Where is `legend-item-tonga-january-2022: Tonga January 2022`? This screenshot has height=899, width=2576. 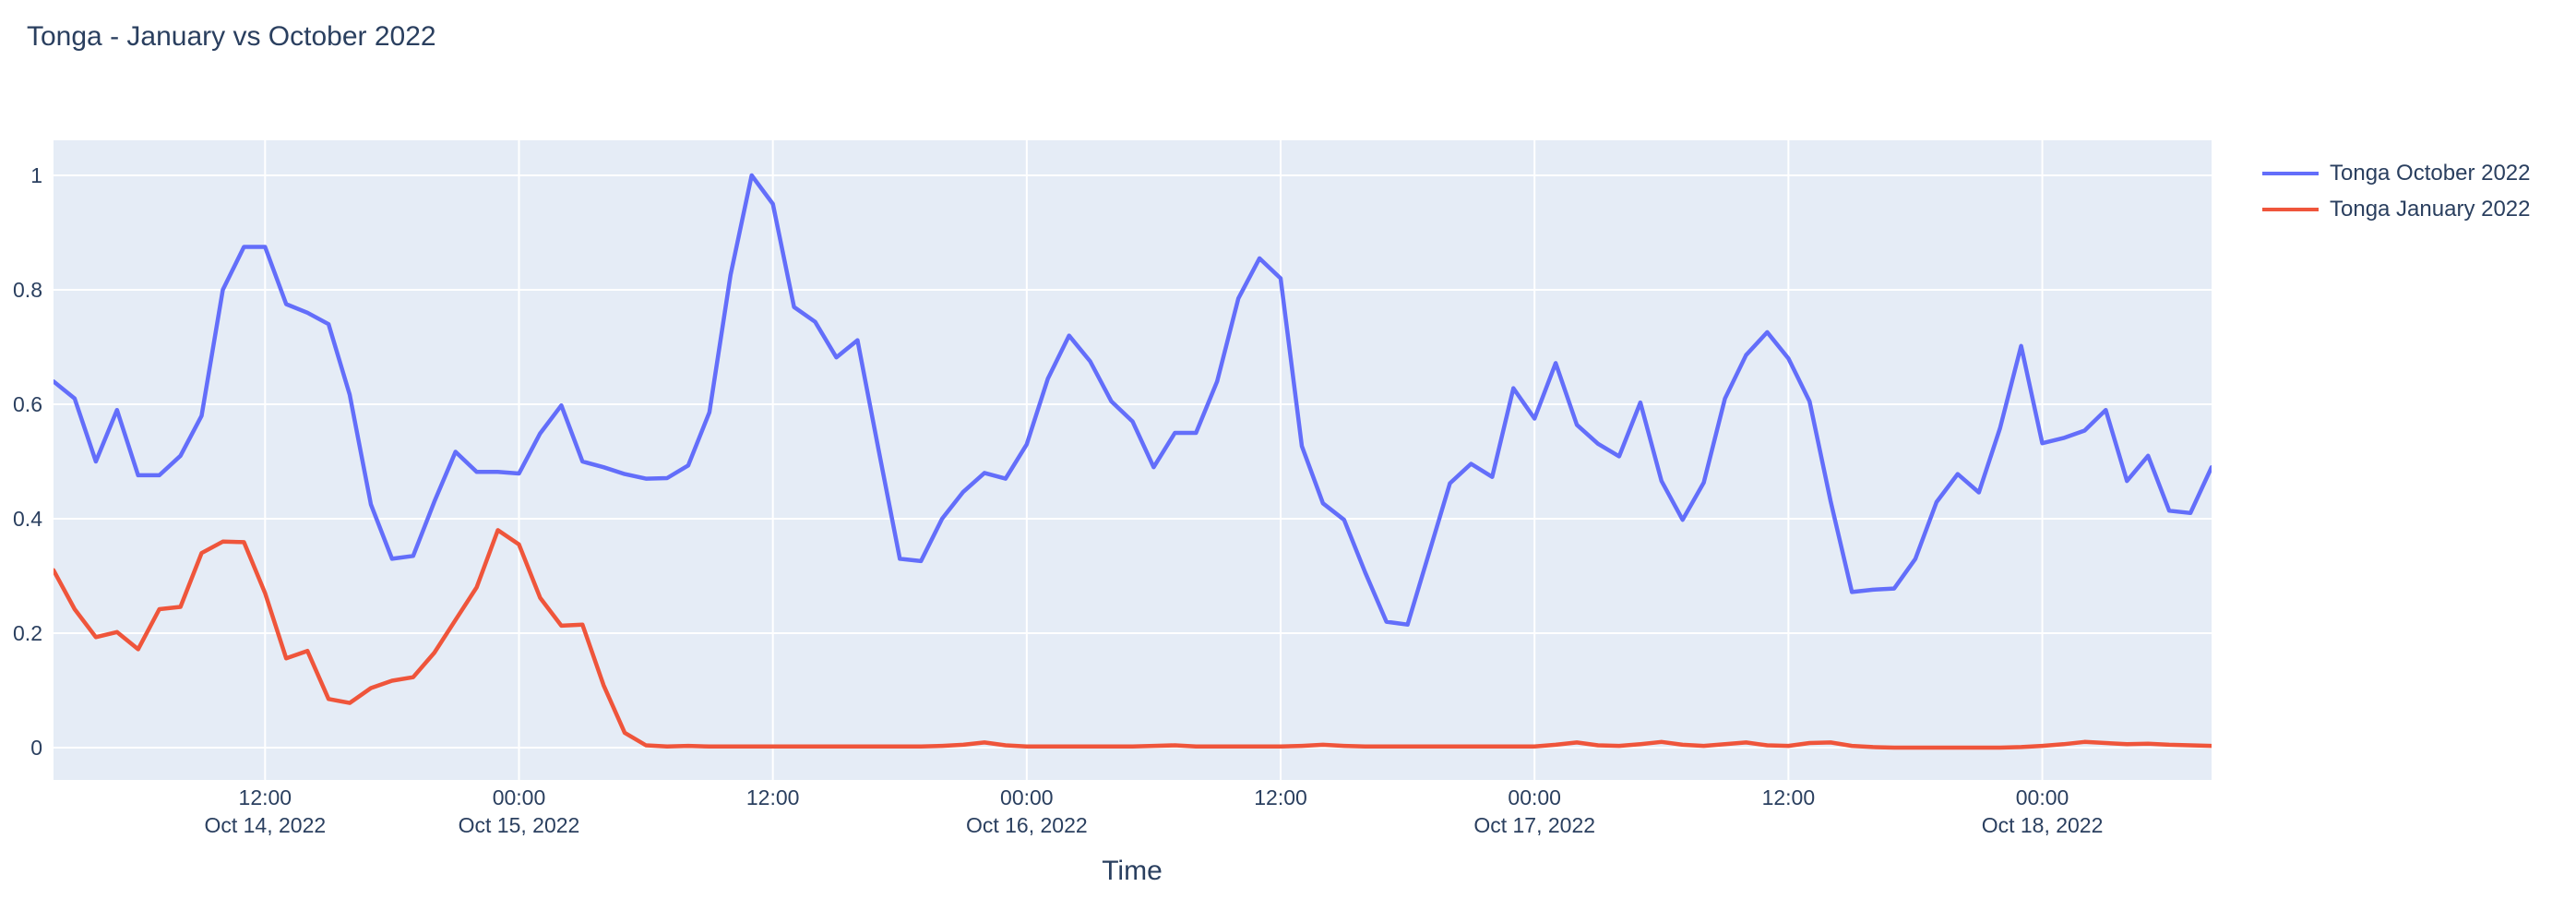
legend-item-tonga-january-2022: Tonga January 2022 is located at coordinates (2396, 209).